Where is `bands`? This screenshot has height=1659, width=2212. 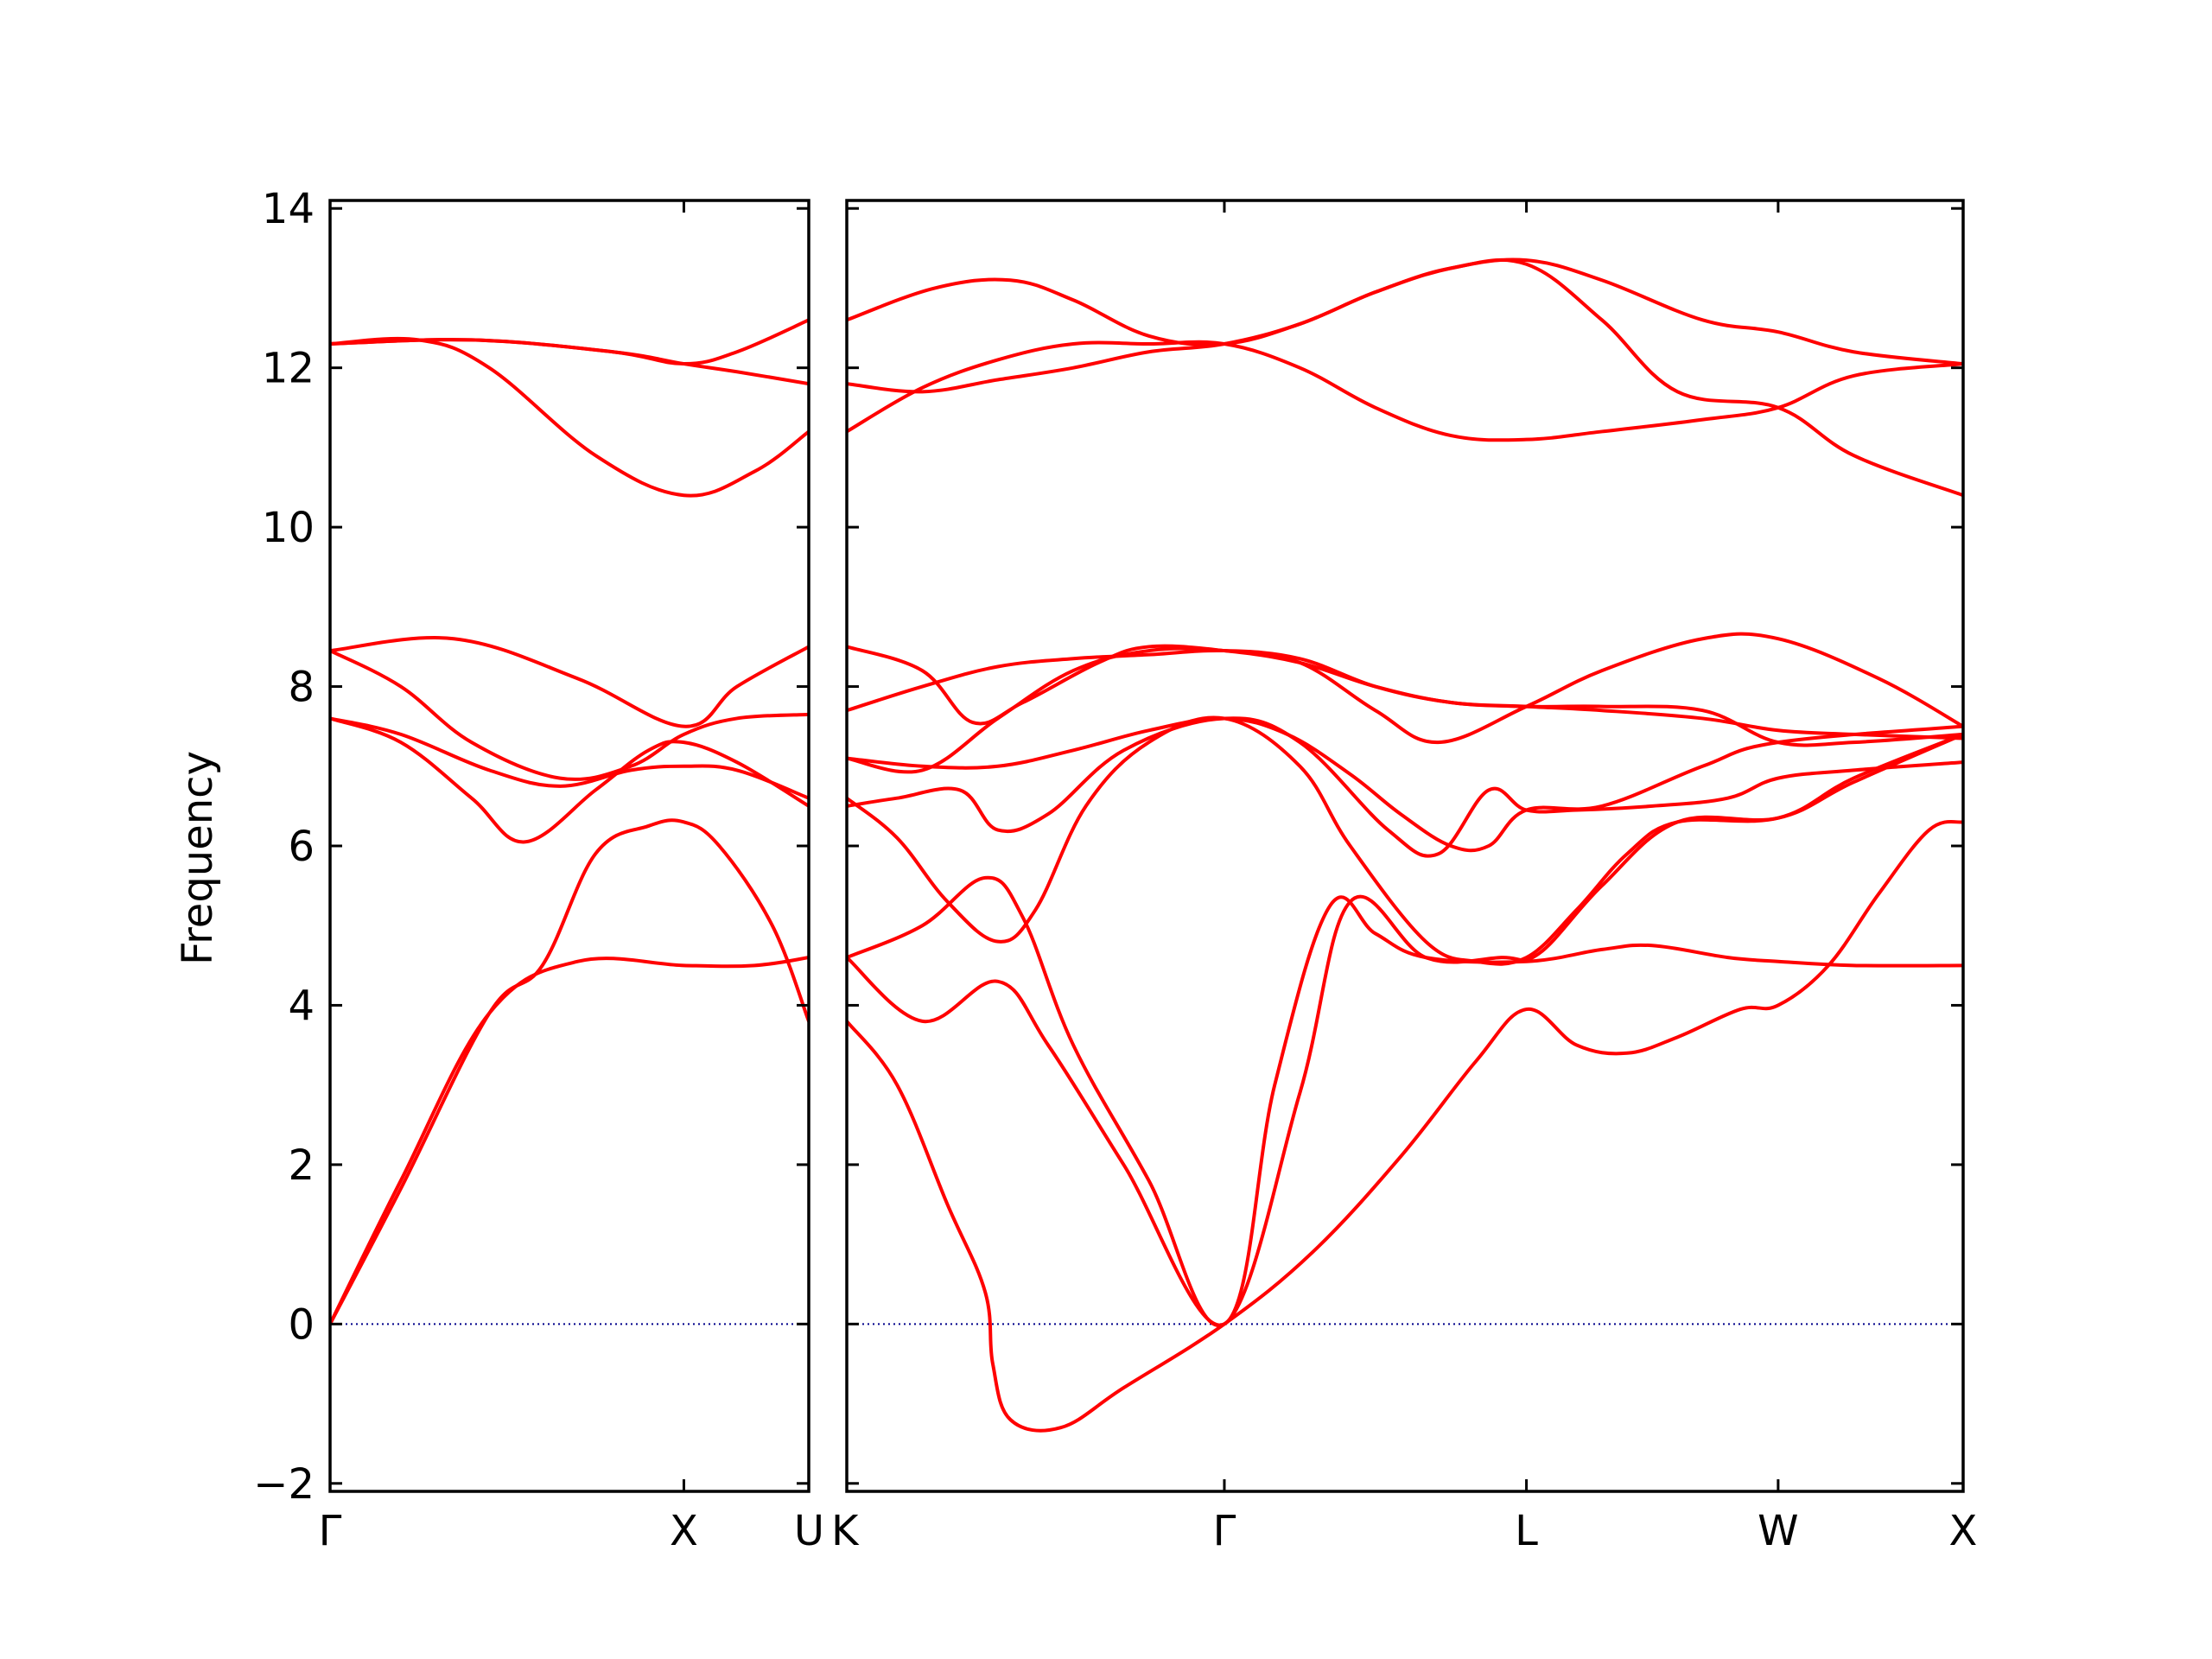
bands is located at coordinates (569, 822).